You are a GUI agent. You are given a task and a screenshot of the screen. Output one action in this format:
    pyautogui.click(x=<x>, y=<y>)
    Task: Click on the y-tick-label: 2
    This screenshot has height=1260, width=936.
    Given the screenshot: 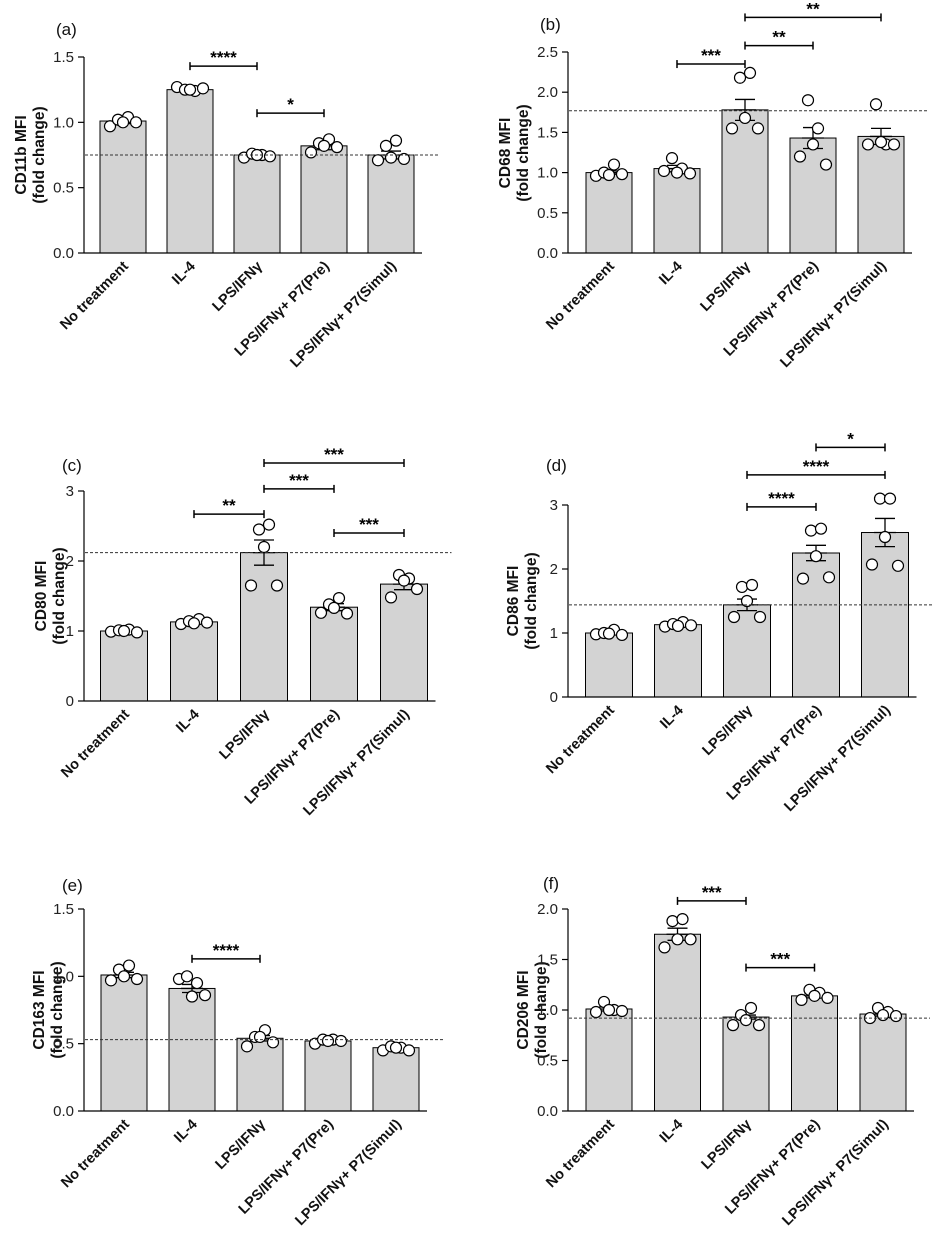 What is the action you would take?
    pyautogui.click(x=70, y=561)
    